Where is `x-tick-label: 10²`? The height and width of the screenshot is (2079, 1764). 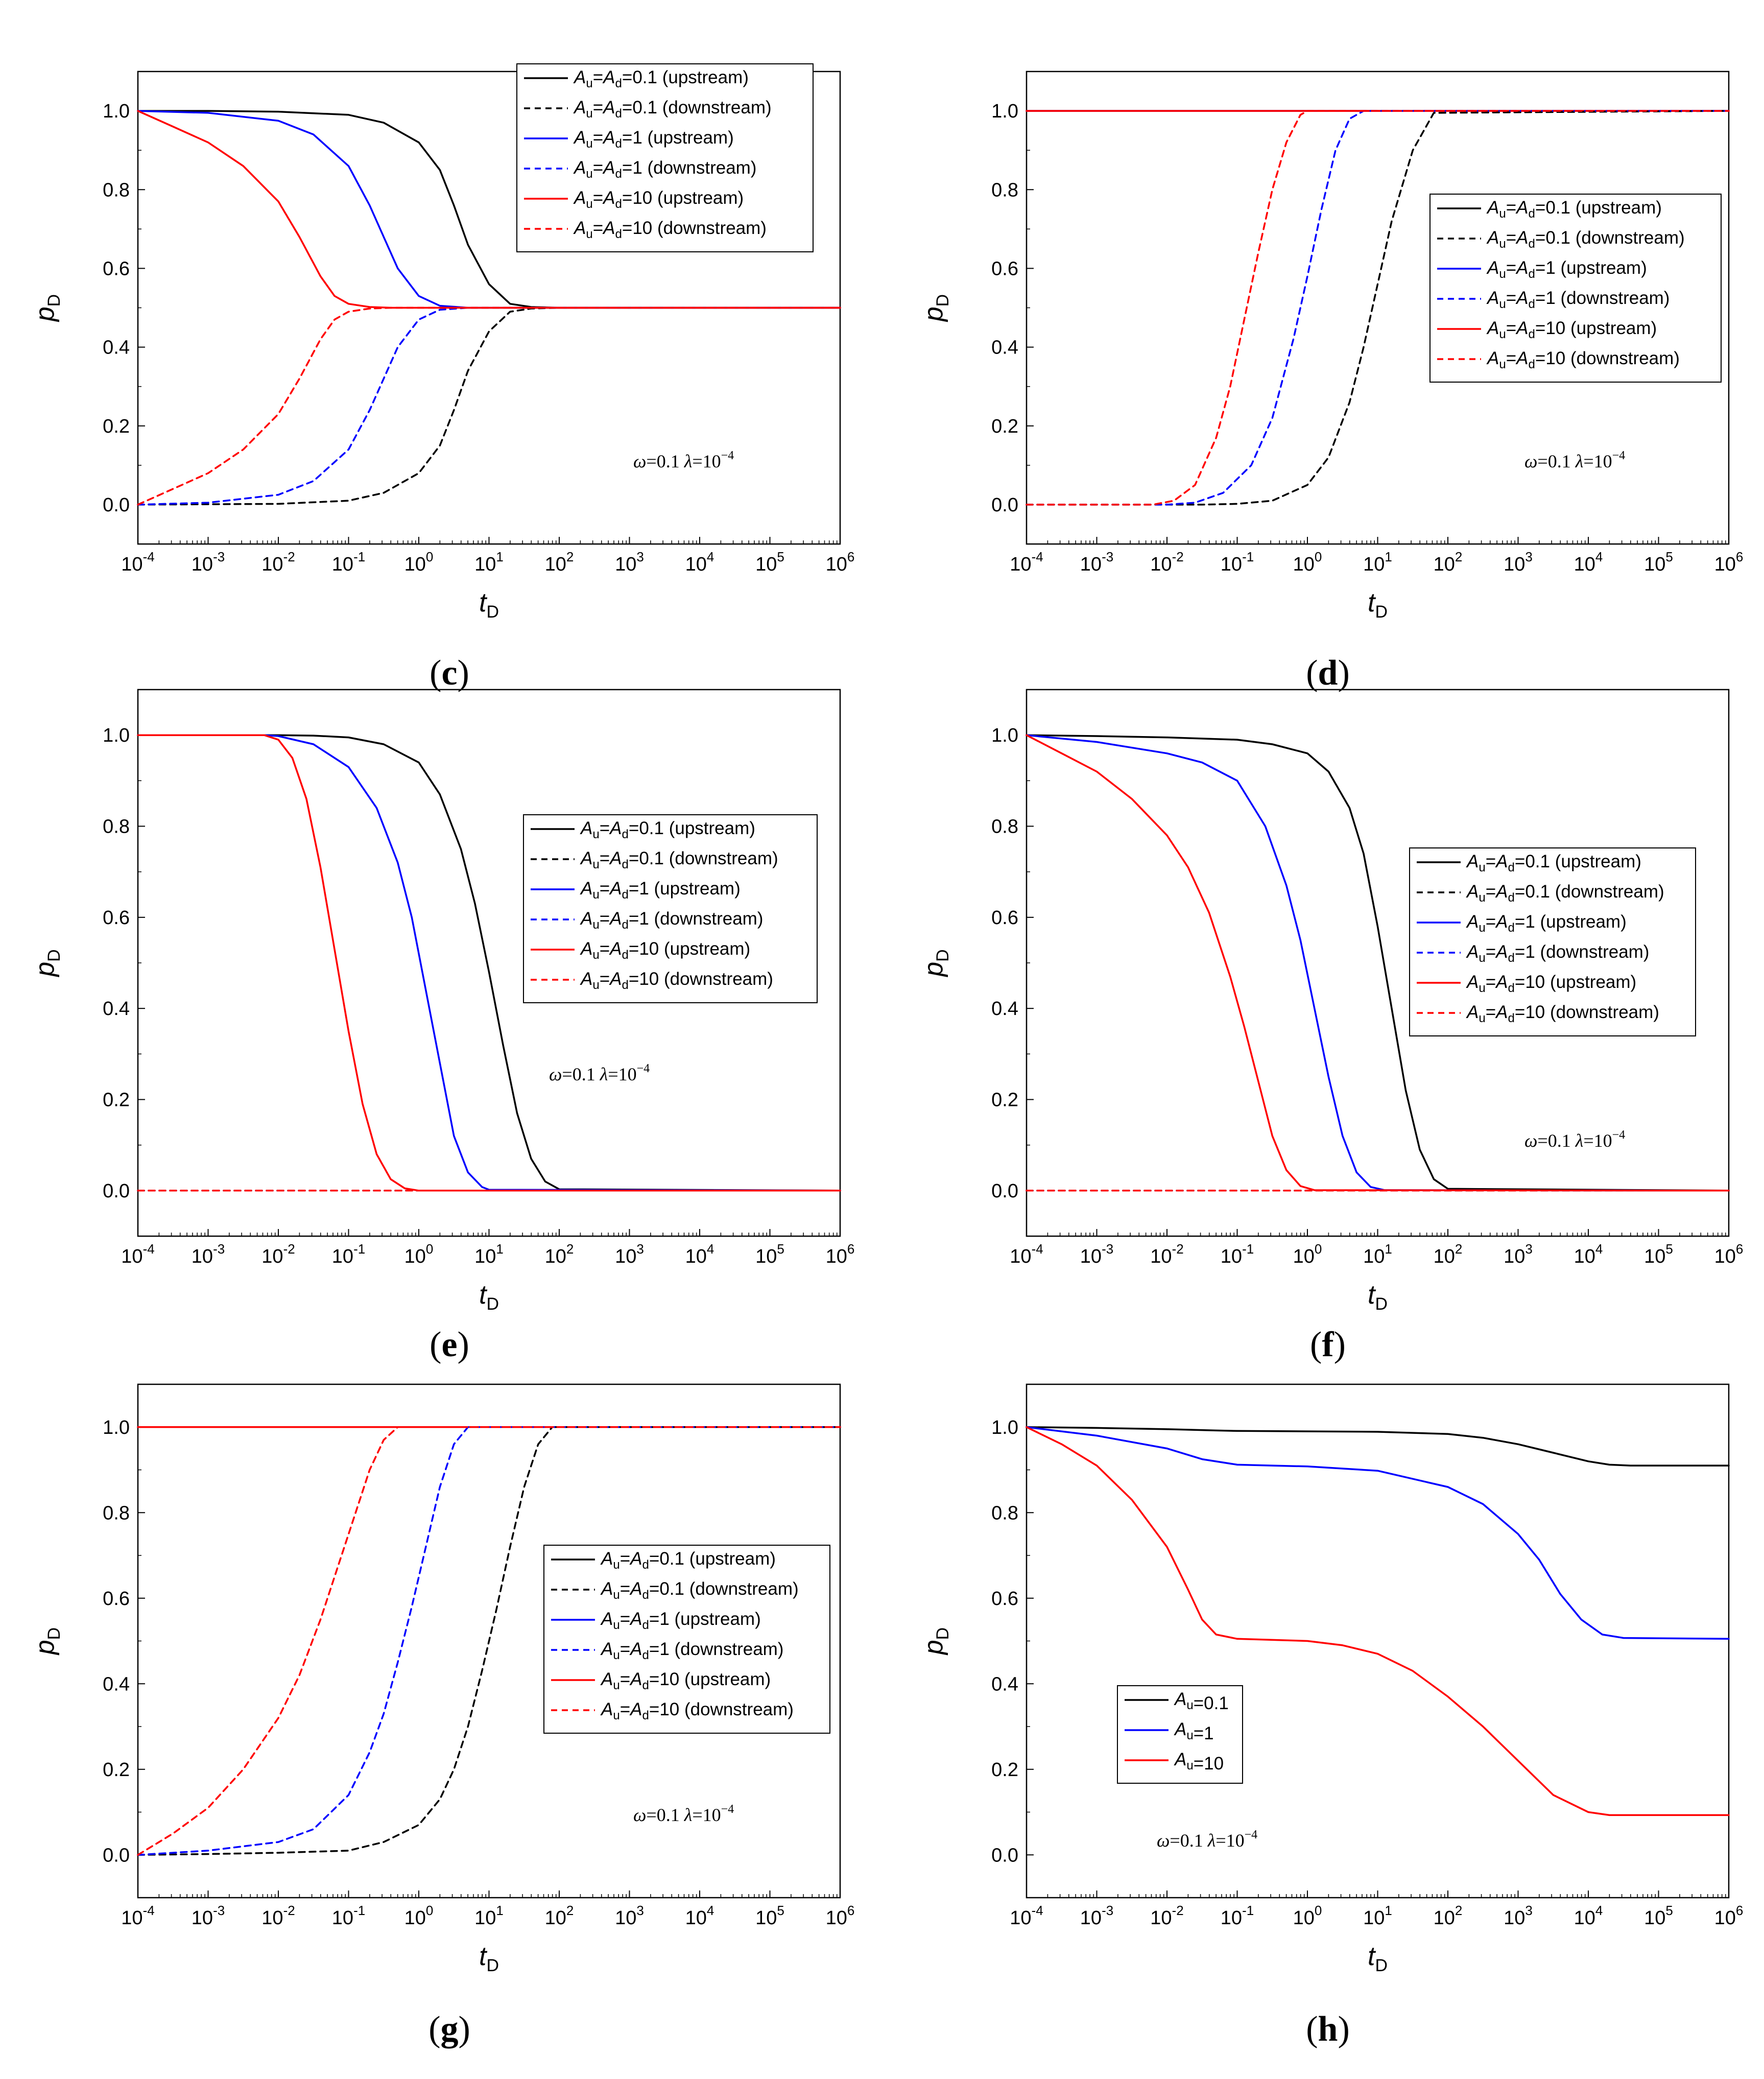
x-tick-label: 10² is located at coordinates (559, 1916).